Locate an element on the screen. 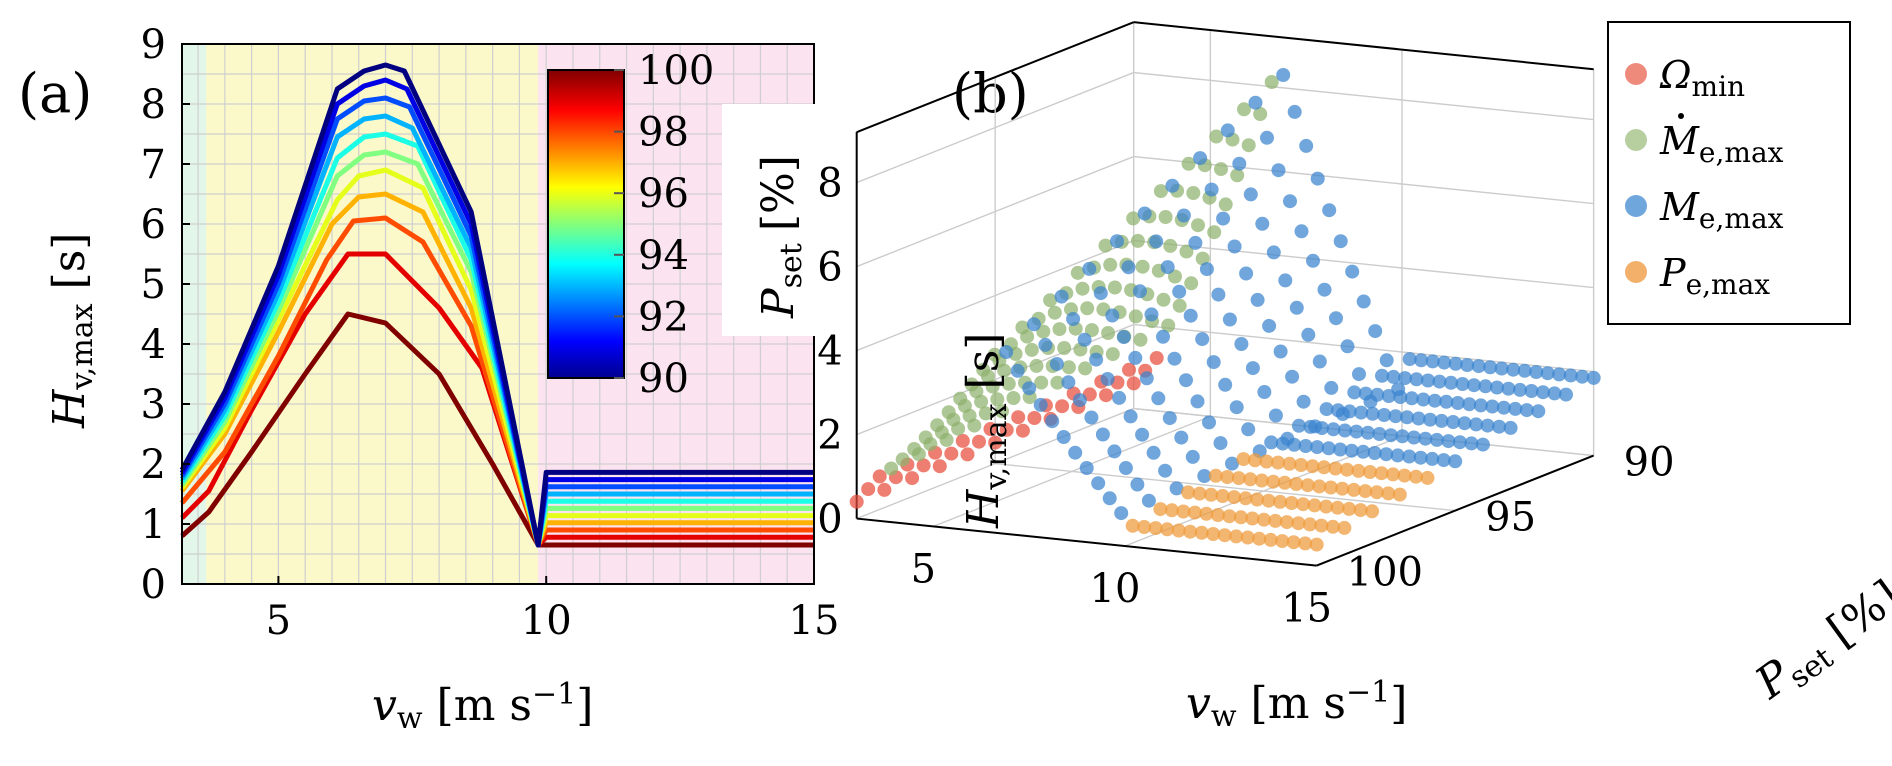  b-y-axis-label: Pset[%] is located at coordinates (1819, 642).